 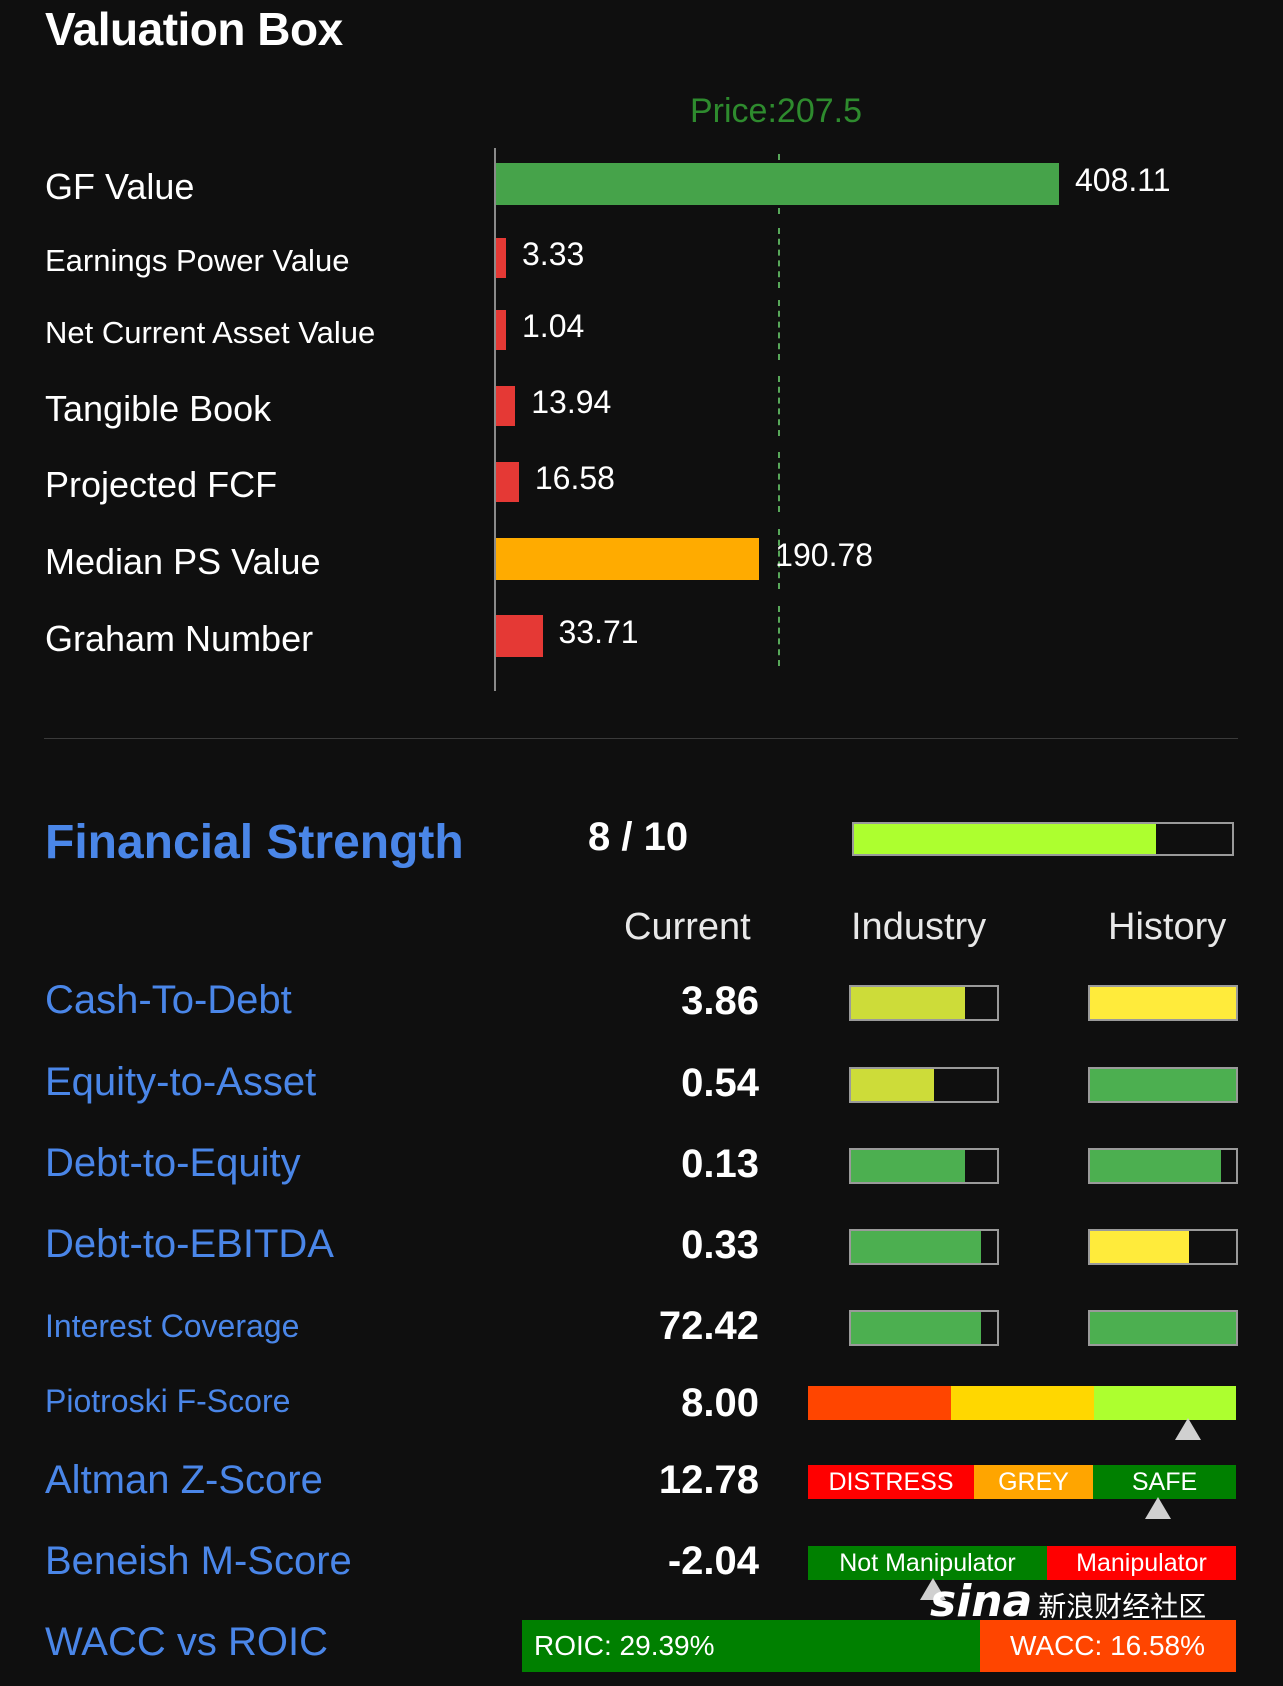 I want to click on valuation-row-label: Net Current Asset Value, so click(x=210, y=332).